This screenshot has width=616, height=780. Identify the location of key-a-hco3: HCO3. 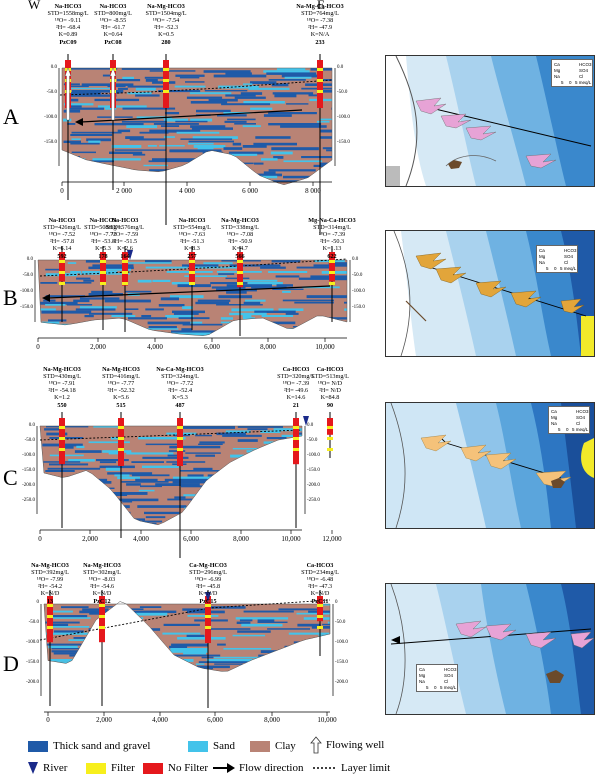
(585, 64).